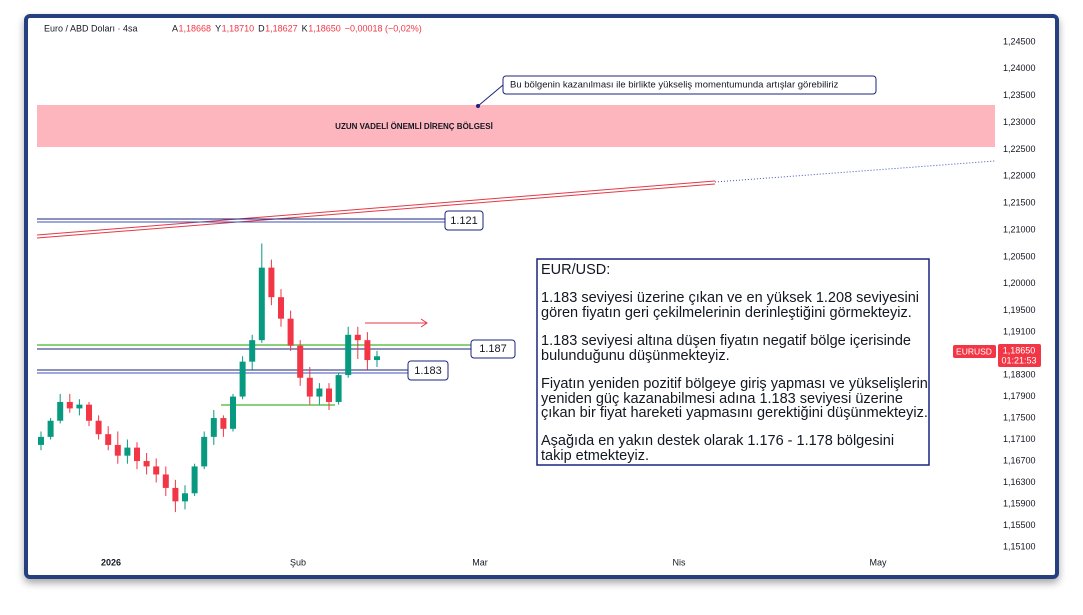  I want to click on y-tick-label: 1,19100, so click(1019, 331).